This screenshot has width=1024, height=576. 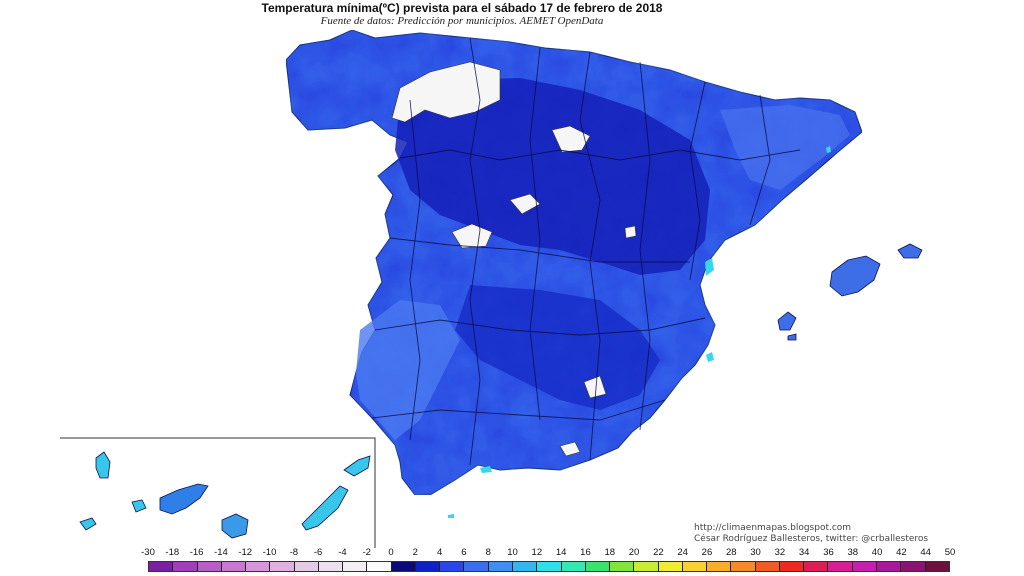 What do you see at coordinates (221, 552) in the screenshot?
I see `legend-tick-label: -14` at bounding box center [221, 552].